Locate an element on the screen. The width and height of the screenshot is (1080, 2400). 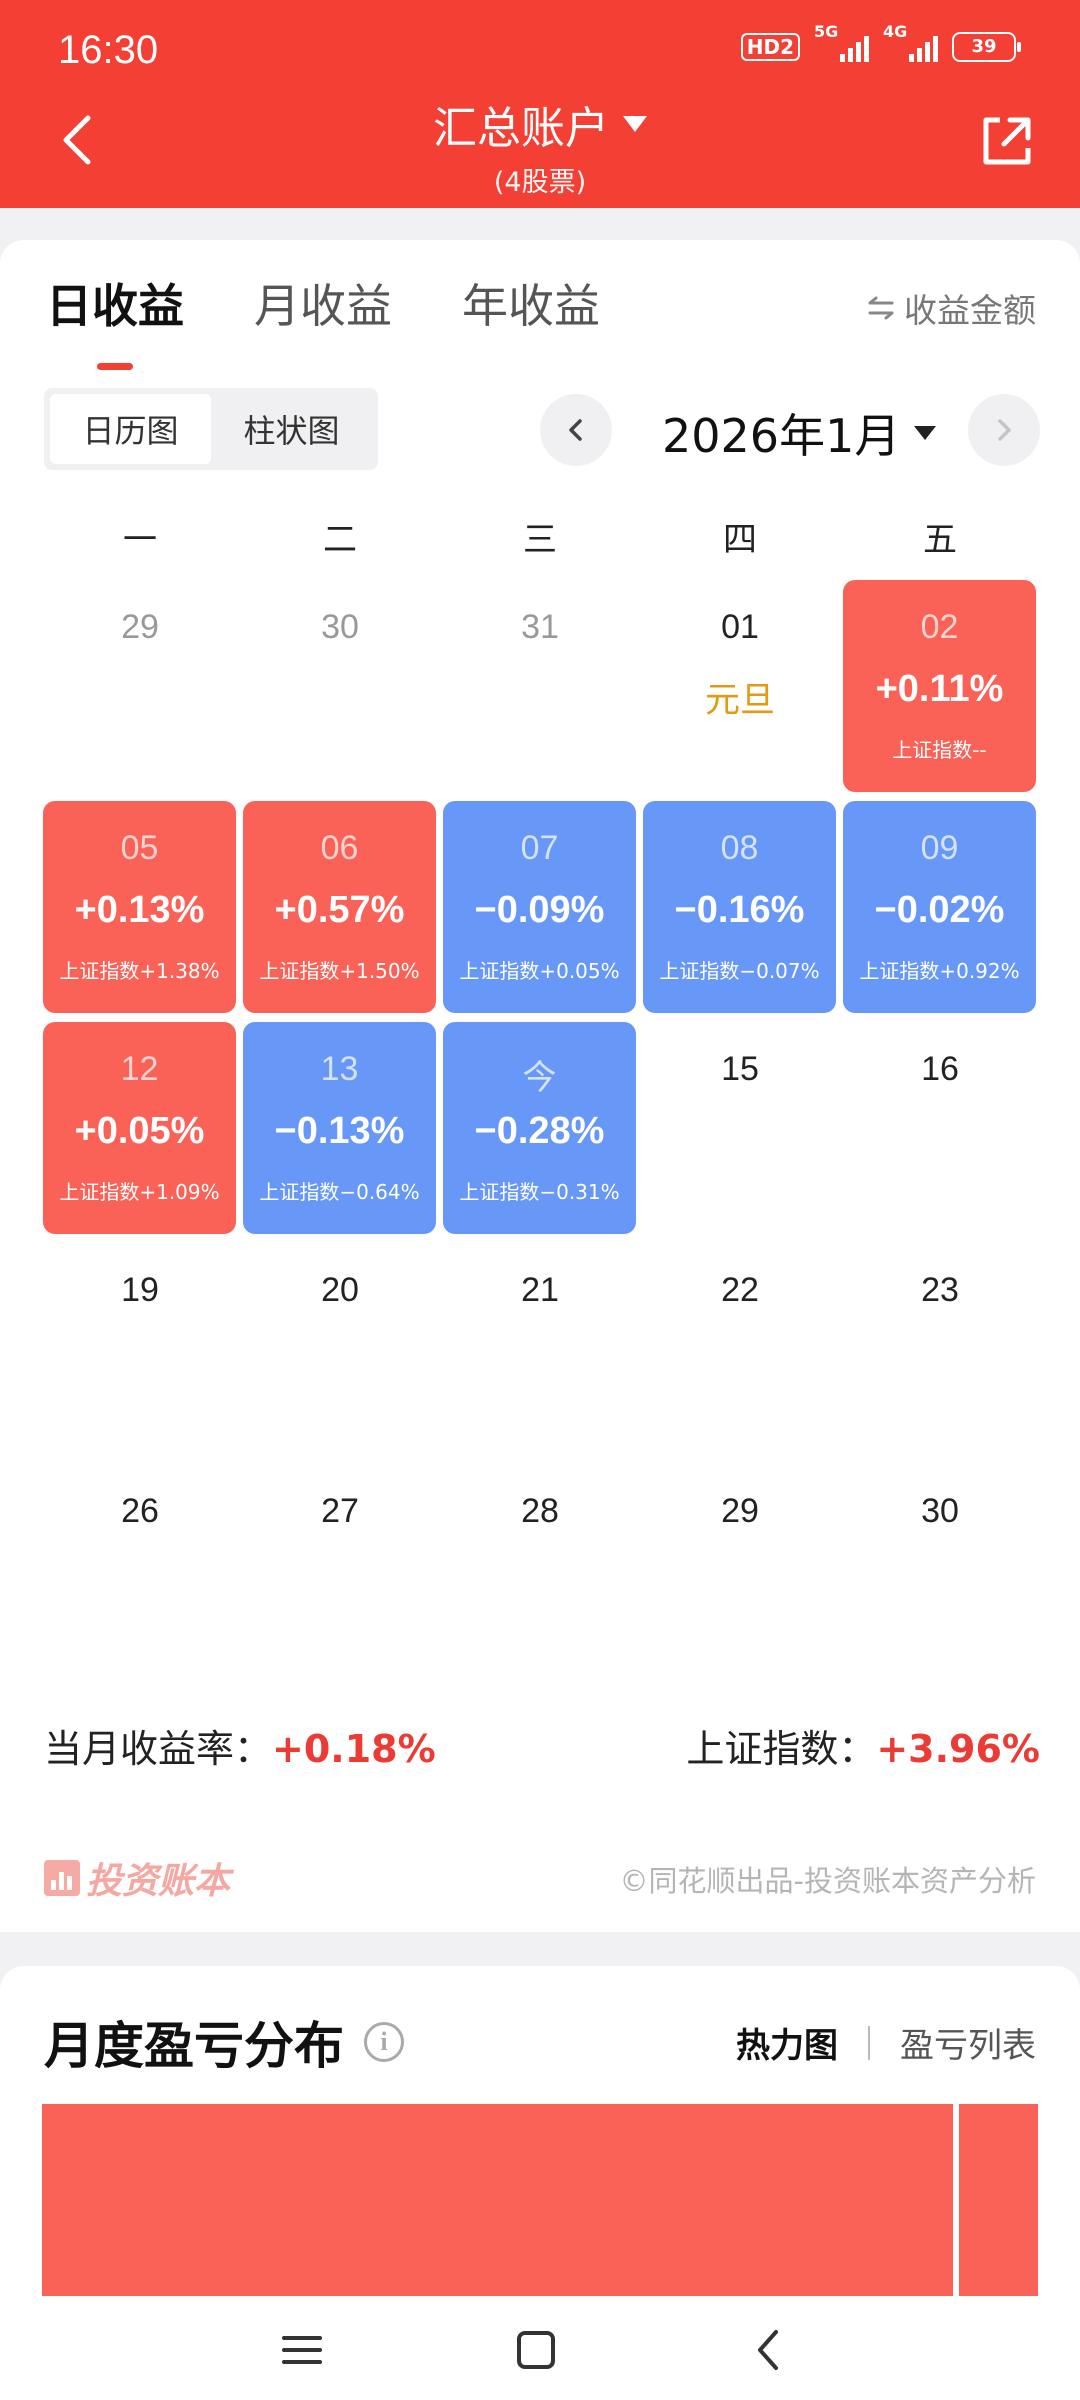
day-number: 06 is located at coordinates (339, 848).